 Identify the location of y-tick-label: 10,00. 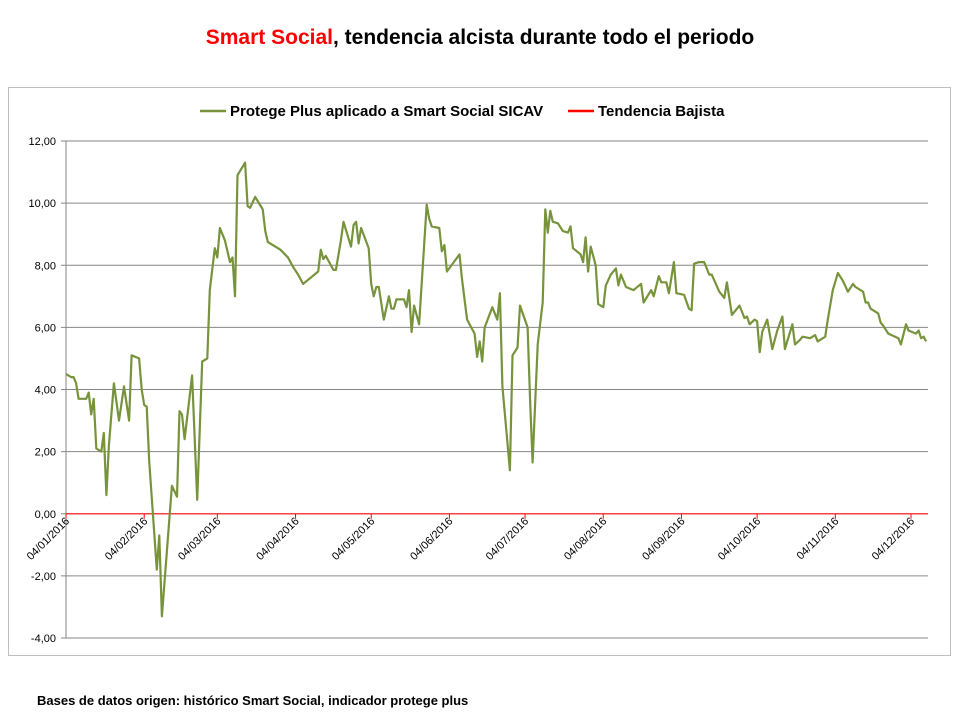
(42, 204).